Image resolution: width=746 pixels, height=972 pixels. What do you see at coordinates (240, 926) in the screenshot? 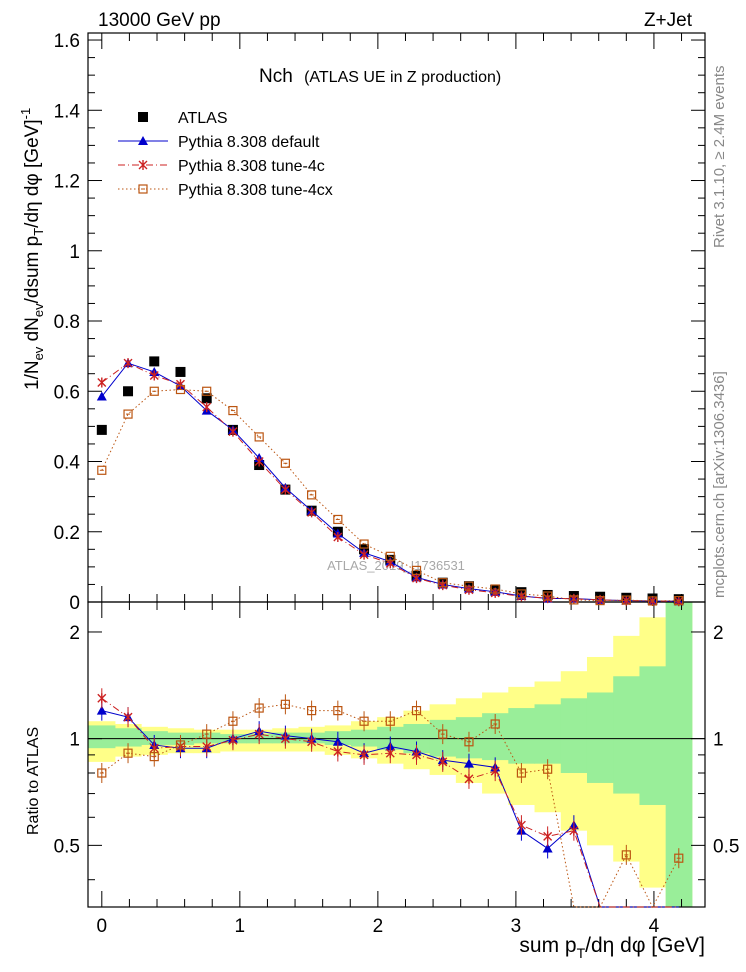
I see `xtick-label: 1` at bounding box center [240, 926].